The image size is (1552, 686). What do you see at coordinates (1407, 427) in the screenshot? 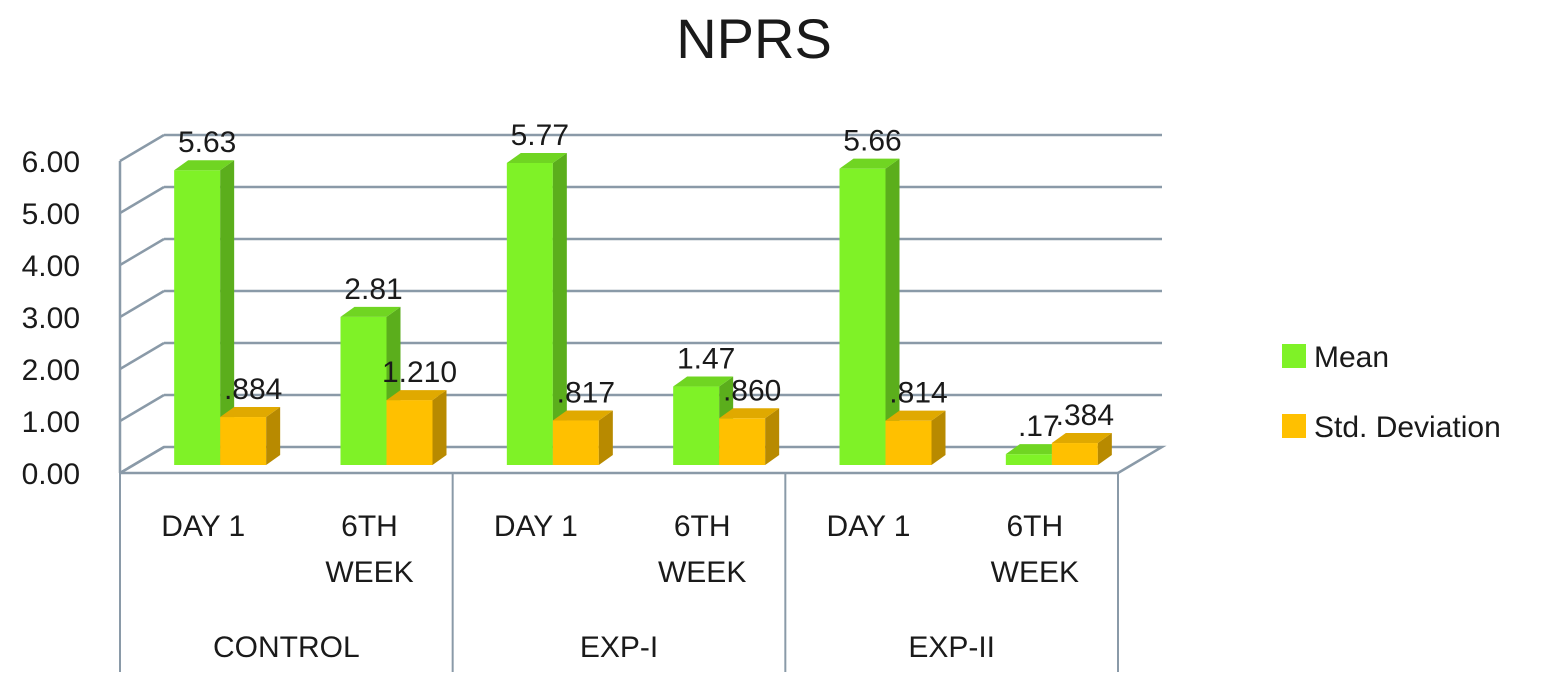
I see `legend-label: Std. Deviation` at bounding box center [1407, 427].